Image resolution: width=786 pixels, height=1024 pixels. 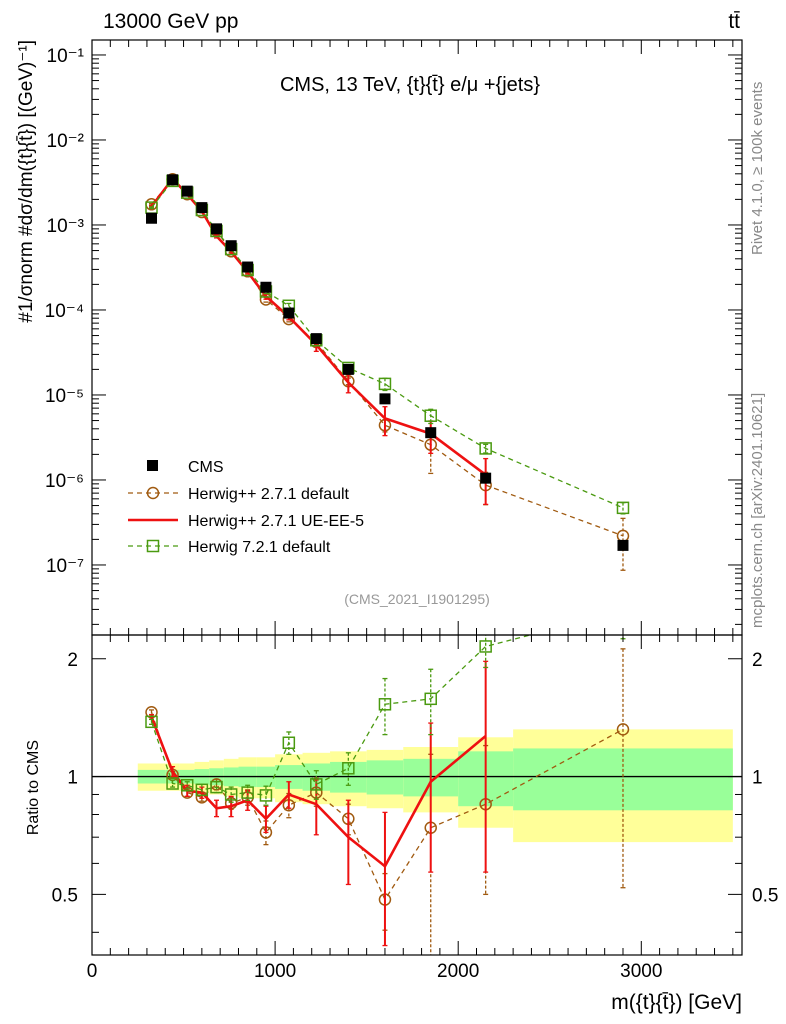 What do you see at coordinates (26, 181) in the screenshot?
I see `y-axis-label: #1/σnorm #dσ/dm({t}{t̄}) [(GeV)⁻¹]` at bounding box center [26, 181].